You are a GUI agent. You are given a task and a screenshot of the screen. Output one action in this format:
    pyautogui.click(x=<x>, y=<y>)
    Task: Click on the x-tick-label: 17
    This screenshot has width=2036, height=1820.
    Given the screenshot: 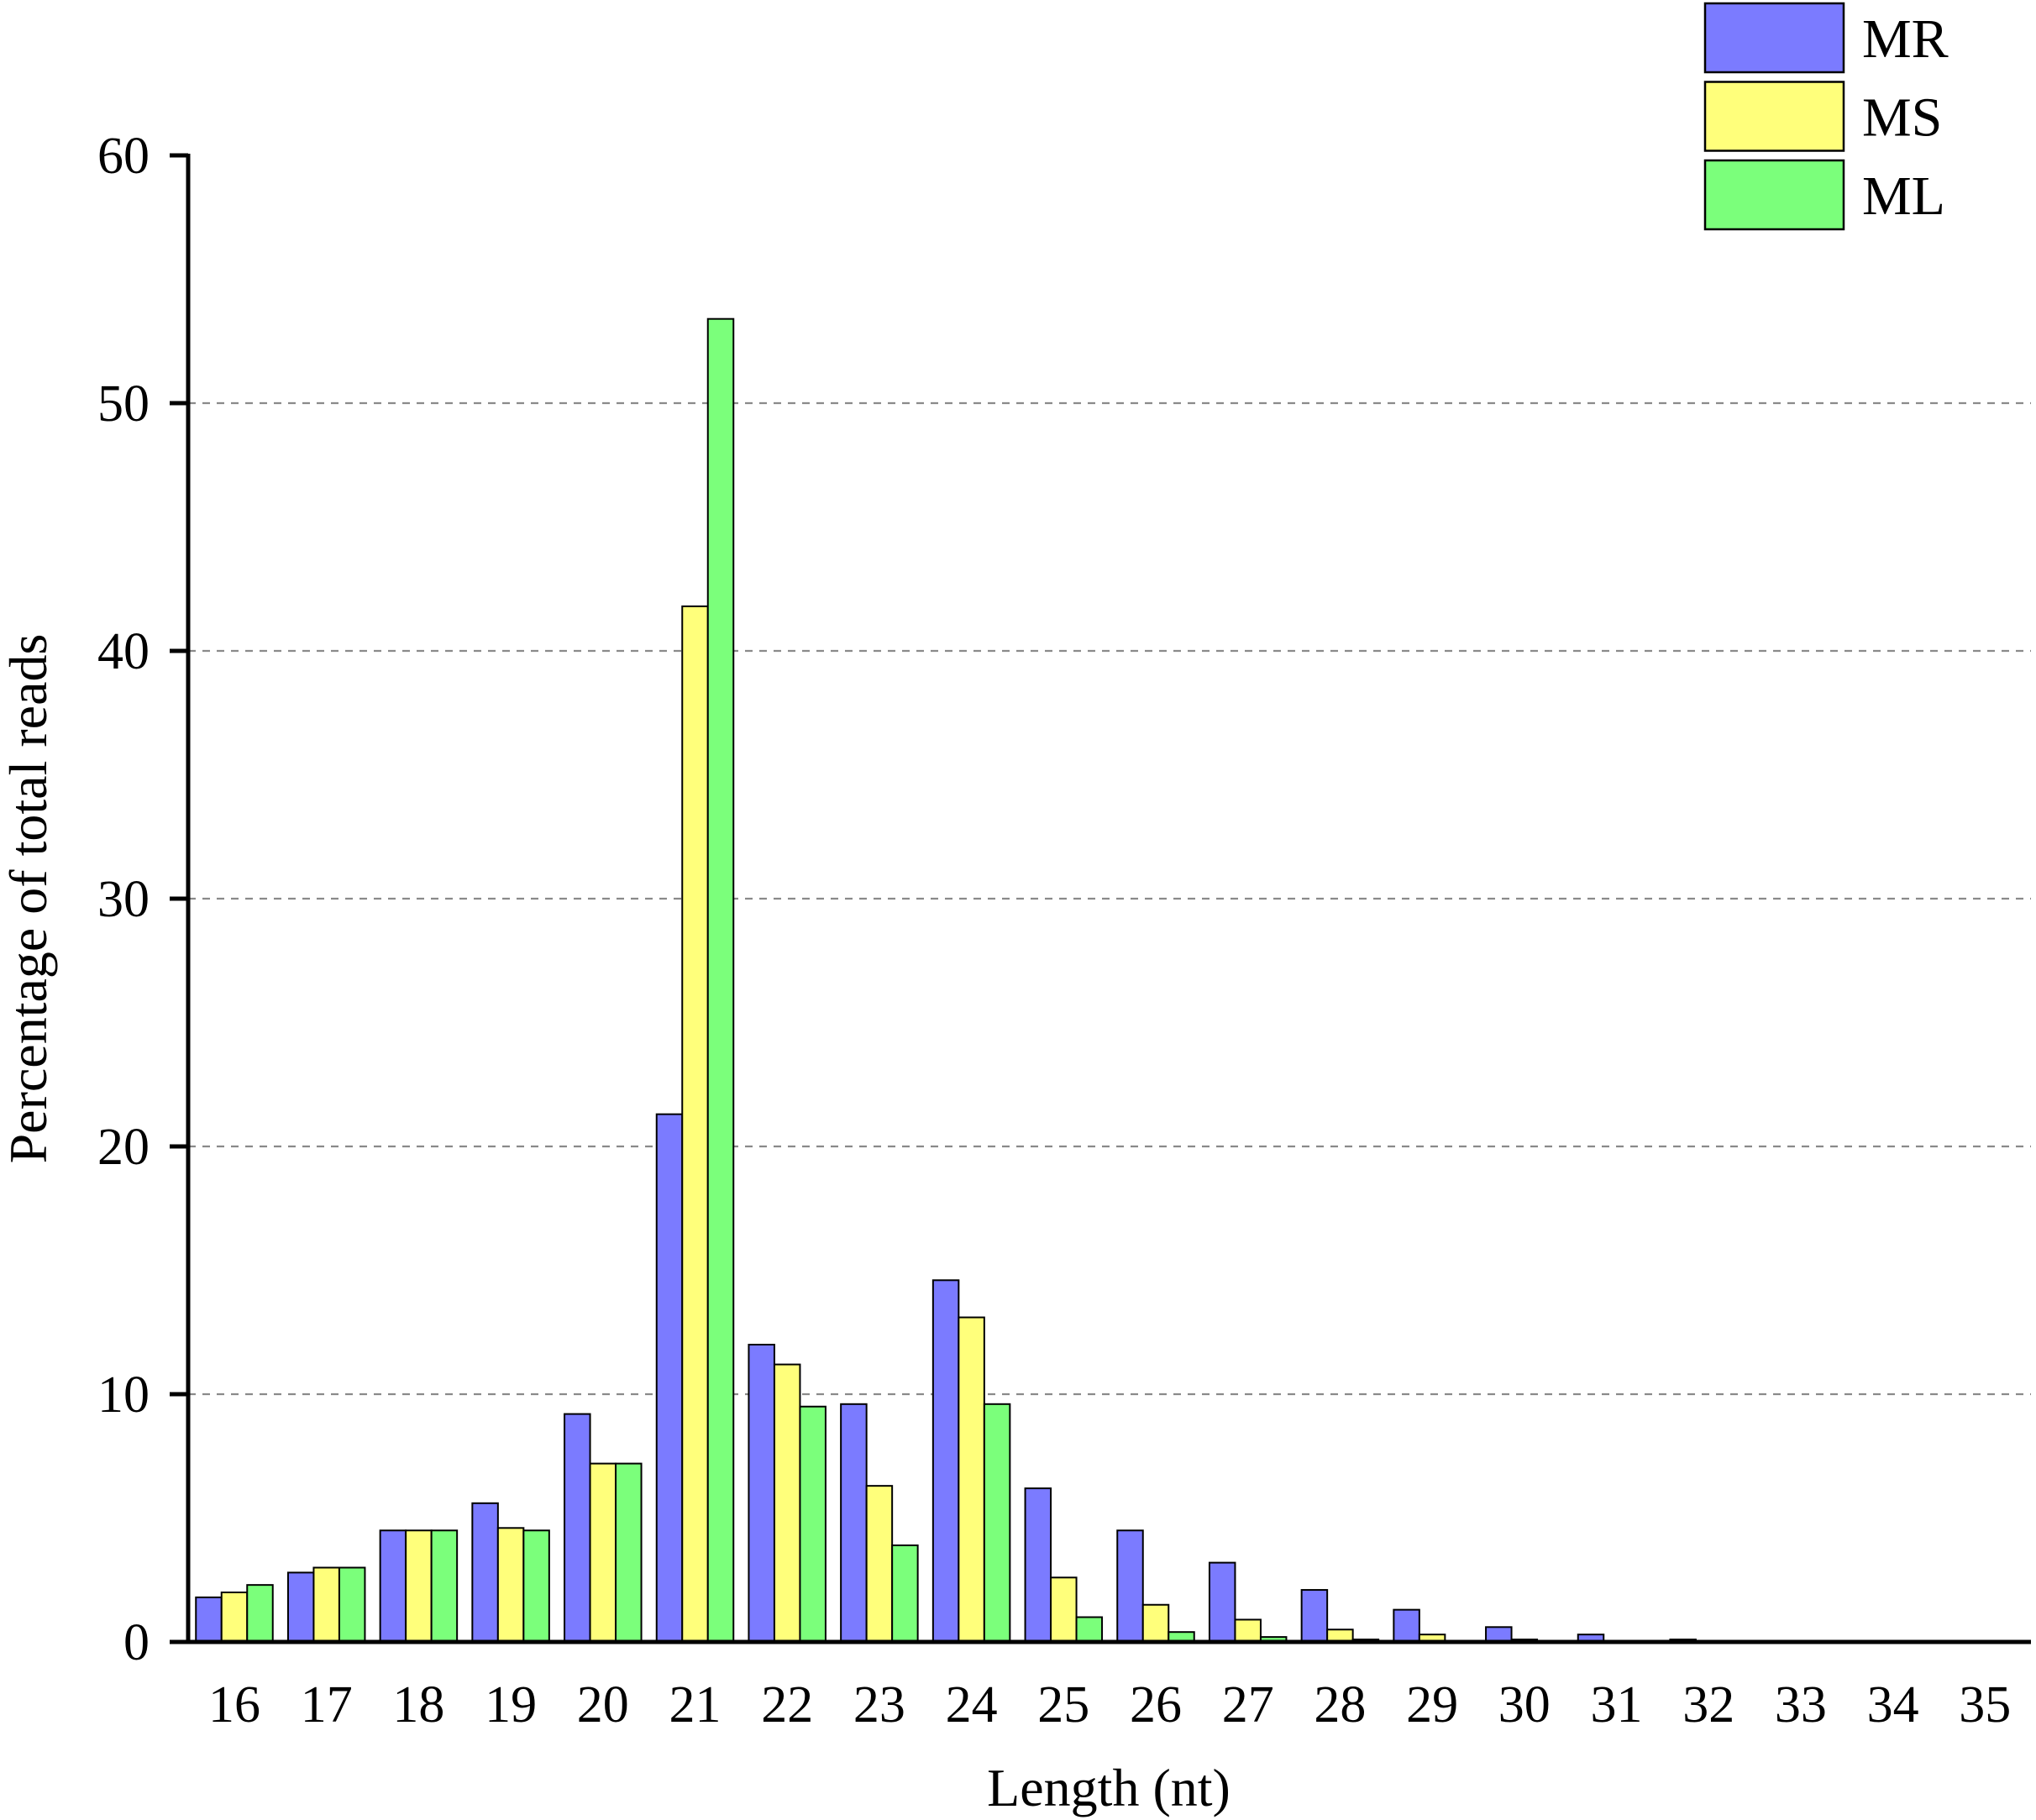 What is the action you would take?
    pyautogui.click(x=327, y=1704)
    